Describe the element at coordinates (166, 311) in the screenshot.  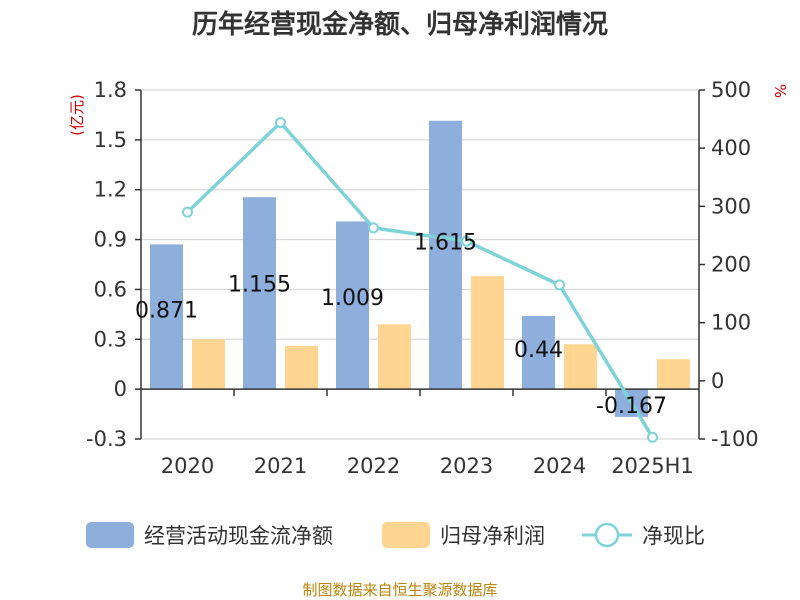
I see `data-label-operating-cash-flow: 0.871` at that location.